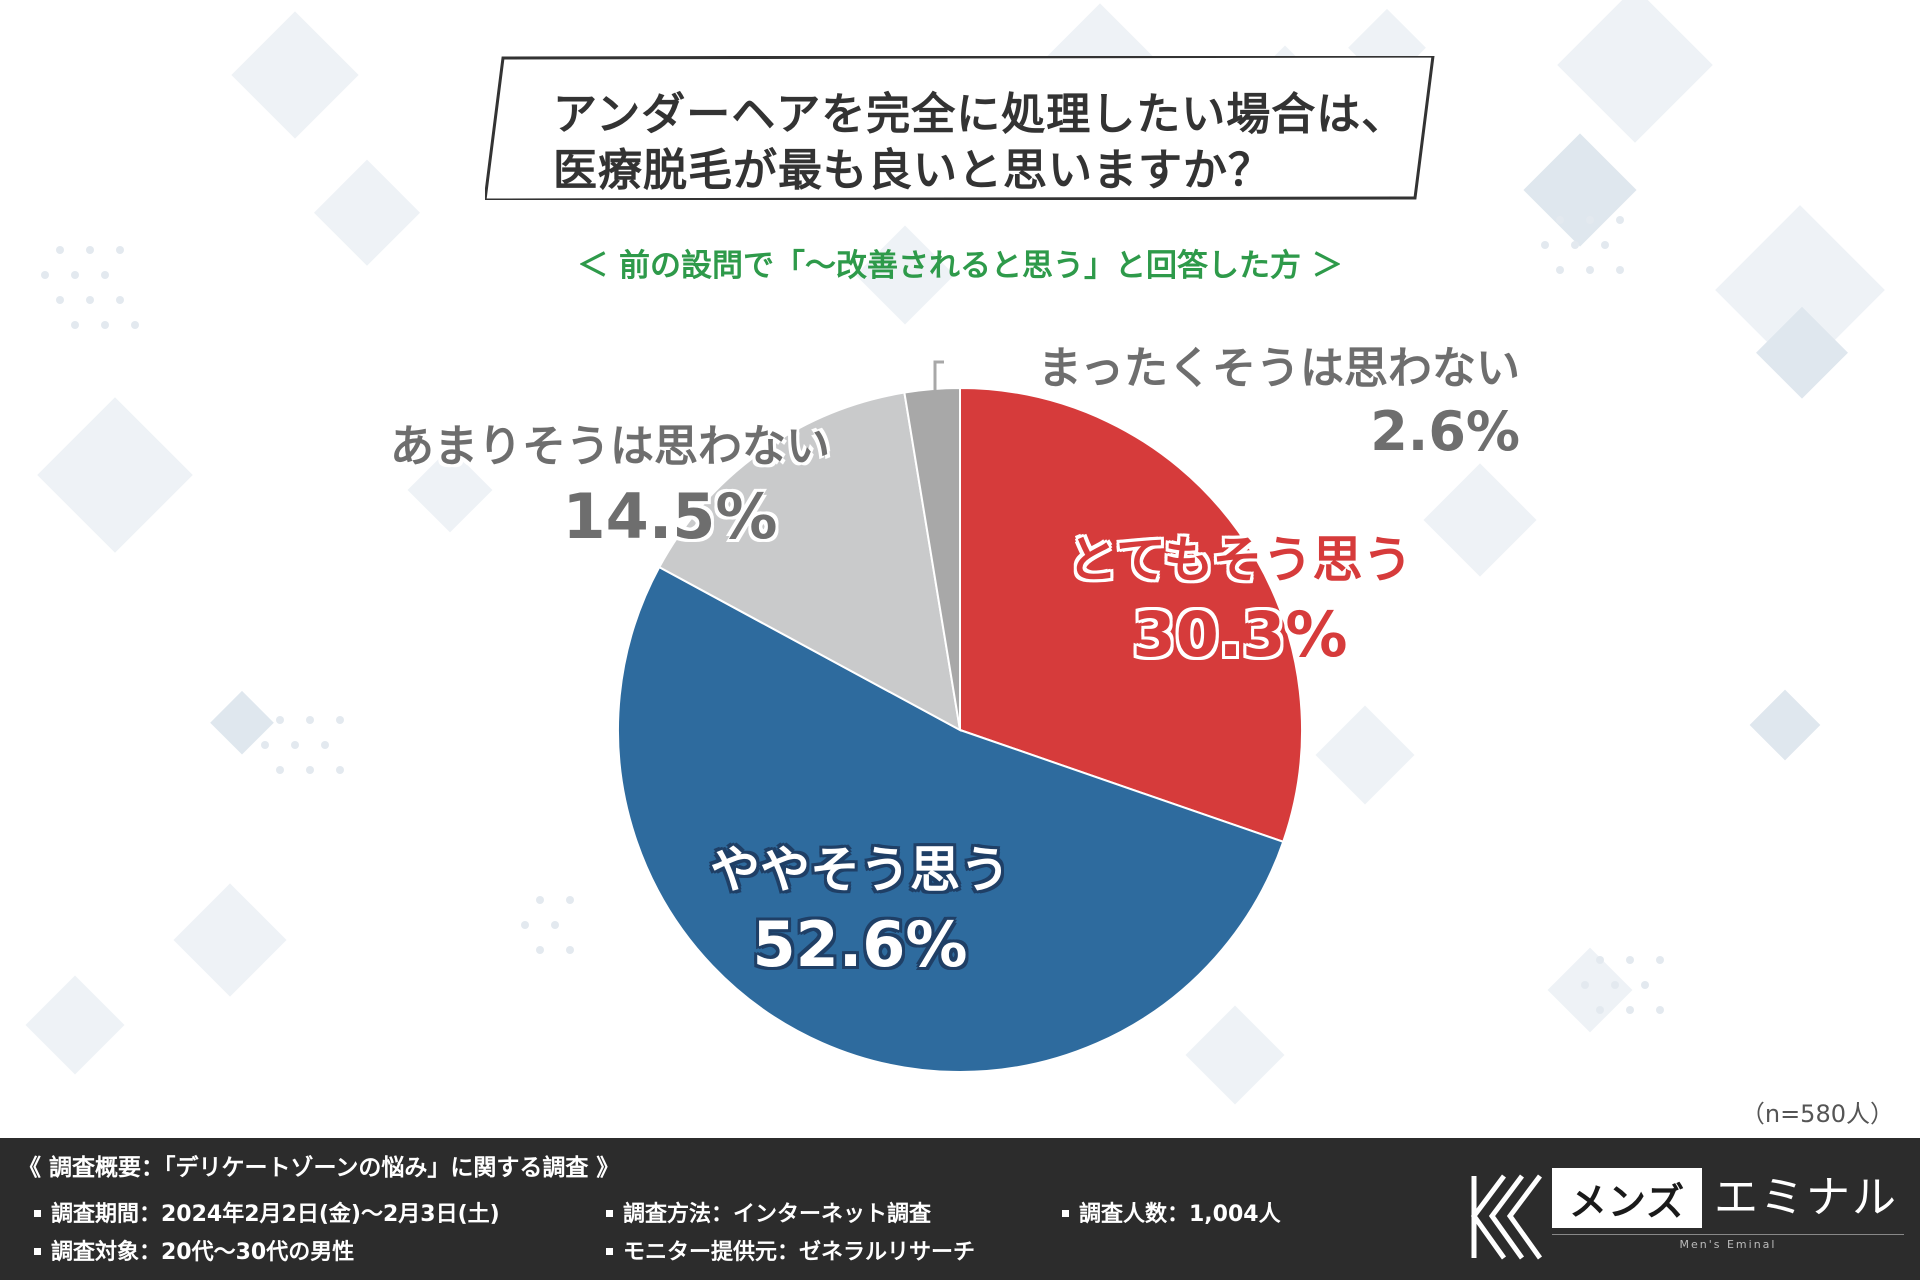  Describe the element at coordinates (1240, 595) in the screenshot. I see `label-very-agree: とてもそう思う 30.3%` at that location.